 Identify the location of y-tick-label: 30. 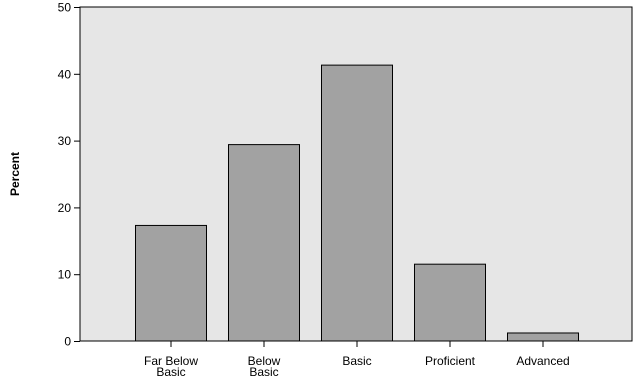
(65, 141).